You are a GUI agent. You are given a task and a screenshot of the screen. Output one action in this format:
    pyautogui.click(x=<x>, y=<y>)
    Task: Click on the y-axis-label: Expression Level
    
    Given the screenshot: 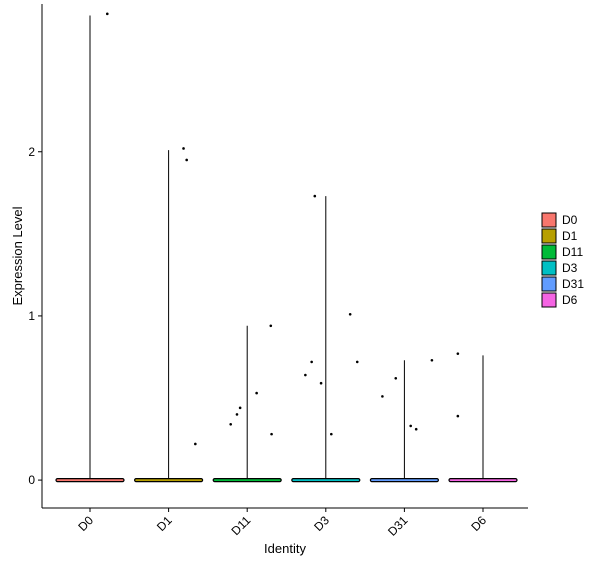 What is the action you would take?
    pyautogui.click(x=17, y=255)
    